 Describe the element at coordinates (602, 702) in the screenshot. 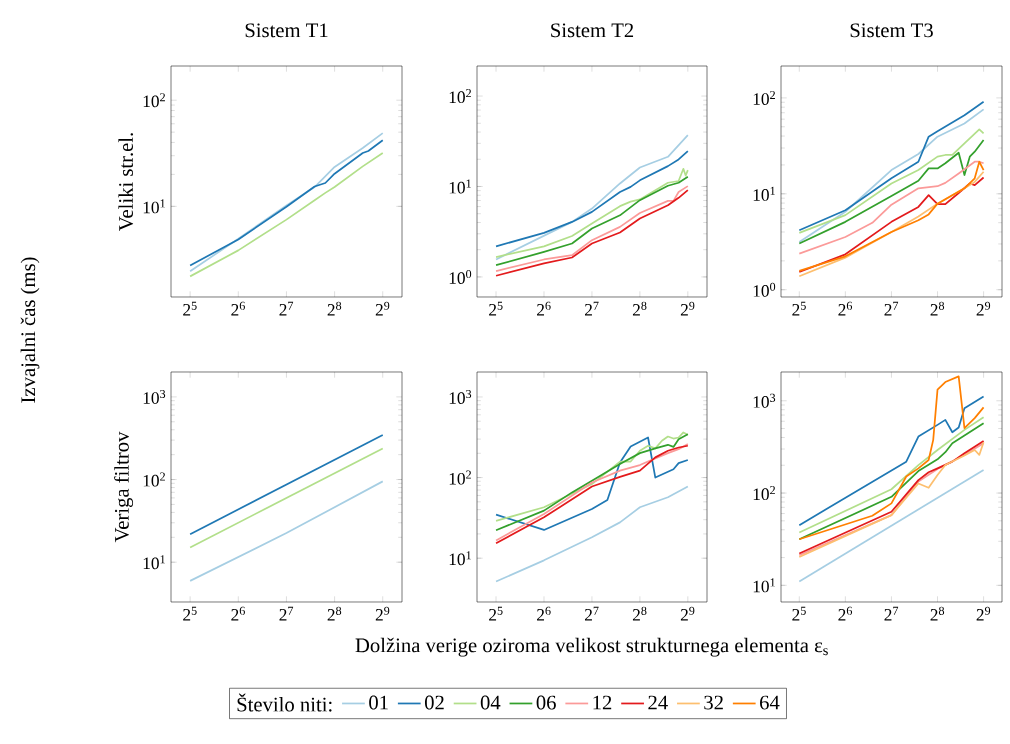

I see `legend-label: 12` at that location.